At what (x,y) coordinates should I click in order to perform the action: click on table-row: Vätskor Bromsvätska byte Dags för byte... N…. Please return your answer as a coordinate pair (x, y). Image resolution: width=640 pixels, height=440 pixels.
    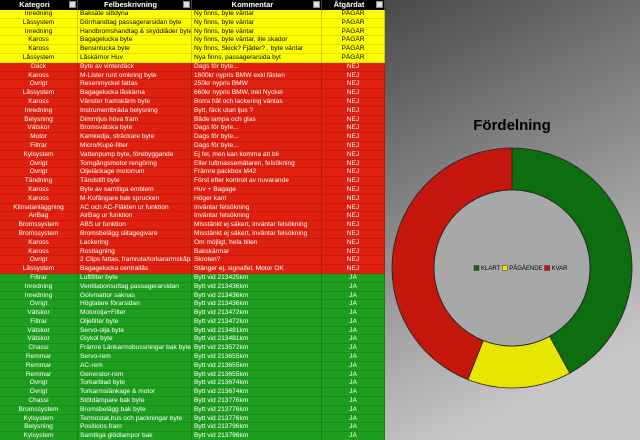
    Looking at the image, I should click on (192, 129).